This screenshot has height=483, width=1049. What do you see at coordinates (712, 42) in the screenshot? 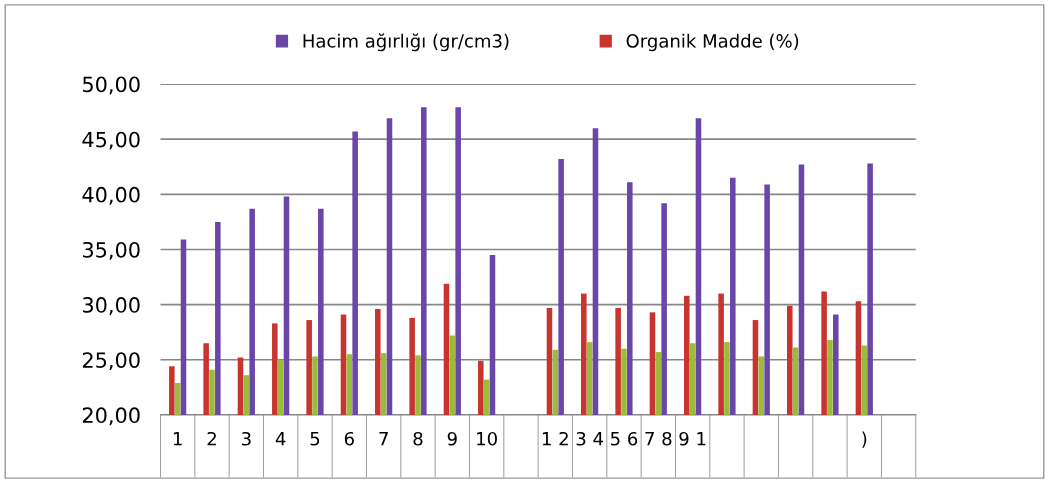
I see `legend-label: Organik Madde (%)` at bounding box center [712, 42].